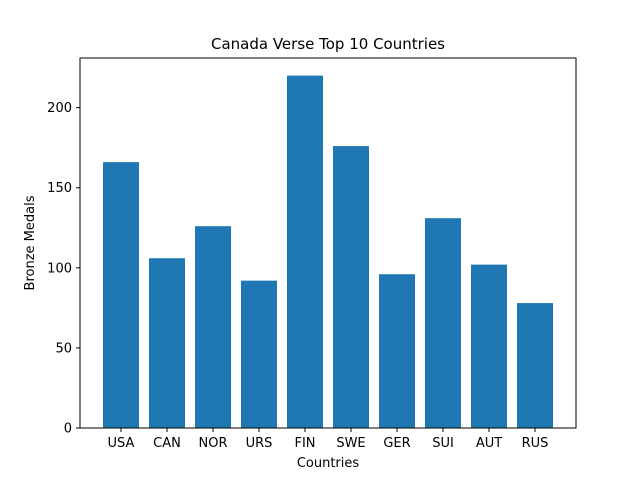 The image size is (640, 480). Describe the element at coordinates (350, 443) in the screenshot. I see `x-tick-label-swe: SWE` at that location.